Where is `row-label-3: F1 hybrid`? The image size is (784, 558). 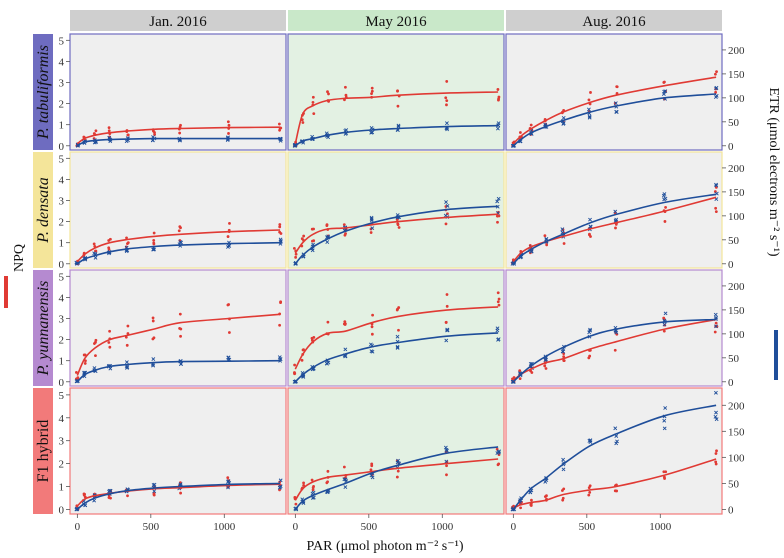 row-label-3: F1 hybrid is located at coordinates (43, 451).